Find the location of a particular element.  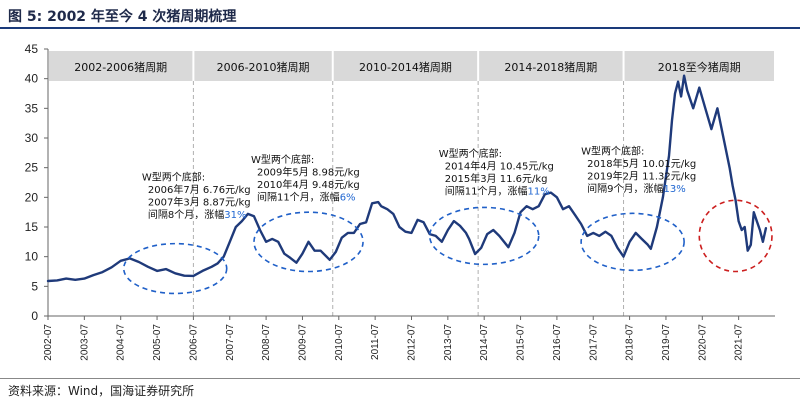

y-tick-label: 5 is located at coordinates (34, 286).